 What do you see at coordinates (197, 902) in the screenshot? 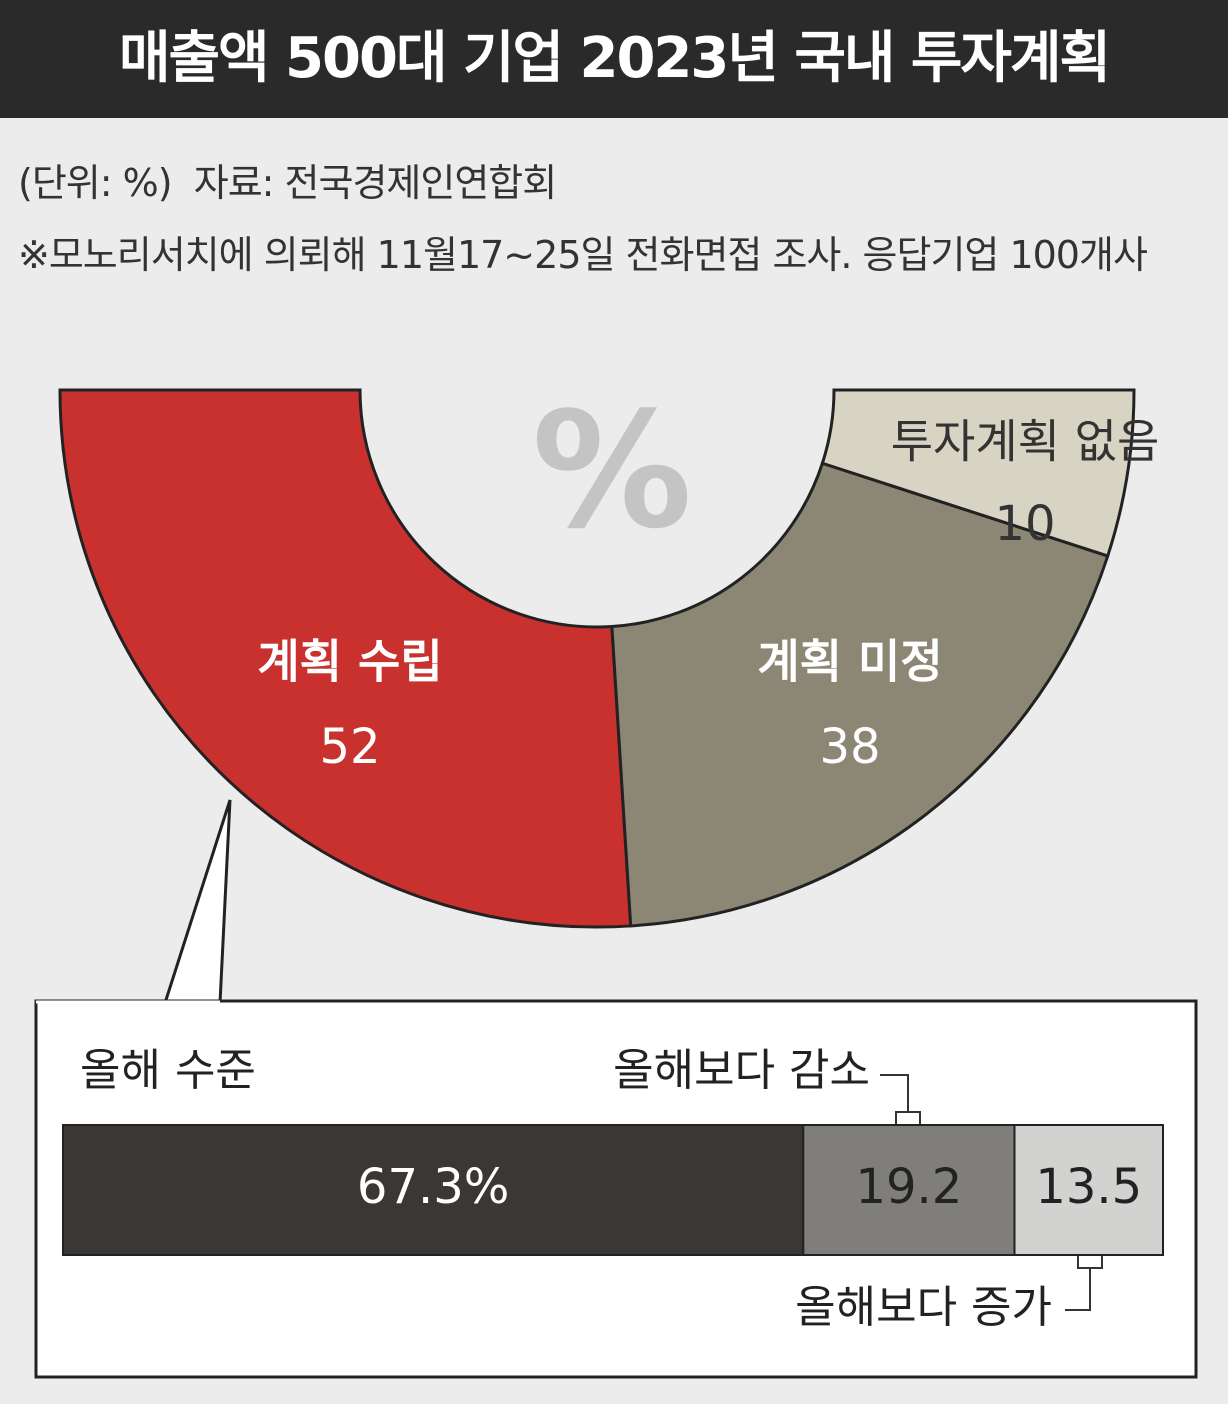
I see `callout` at bounding box center [197, 902].